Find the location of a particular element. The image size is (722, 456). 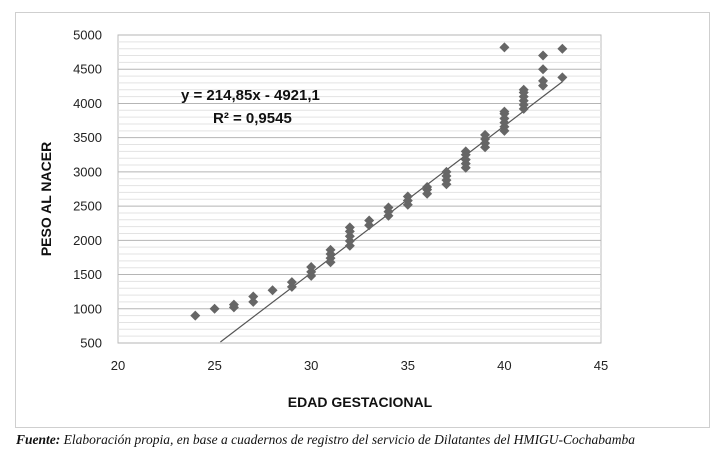

y-tick-label: 3000 is located at coordinates (87, 171).